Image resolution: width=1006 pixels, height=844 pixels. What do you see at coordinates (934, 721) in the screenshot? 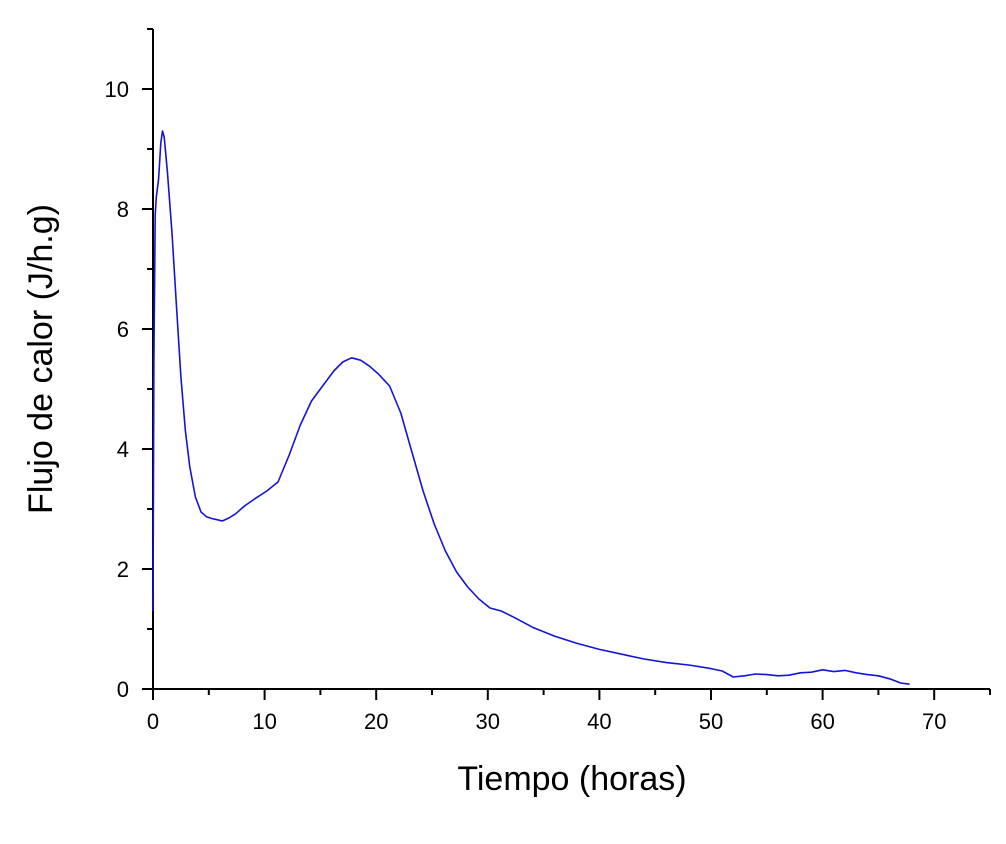
I see `x-tick-label: 70` at bounding box center [934, 721].